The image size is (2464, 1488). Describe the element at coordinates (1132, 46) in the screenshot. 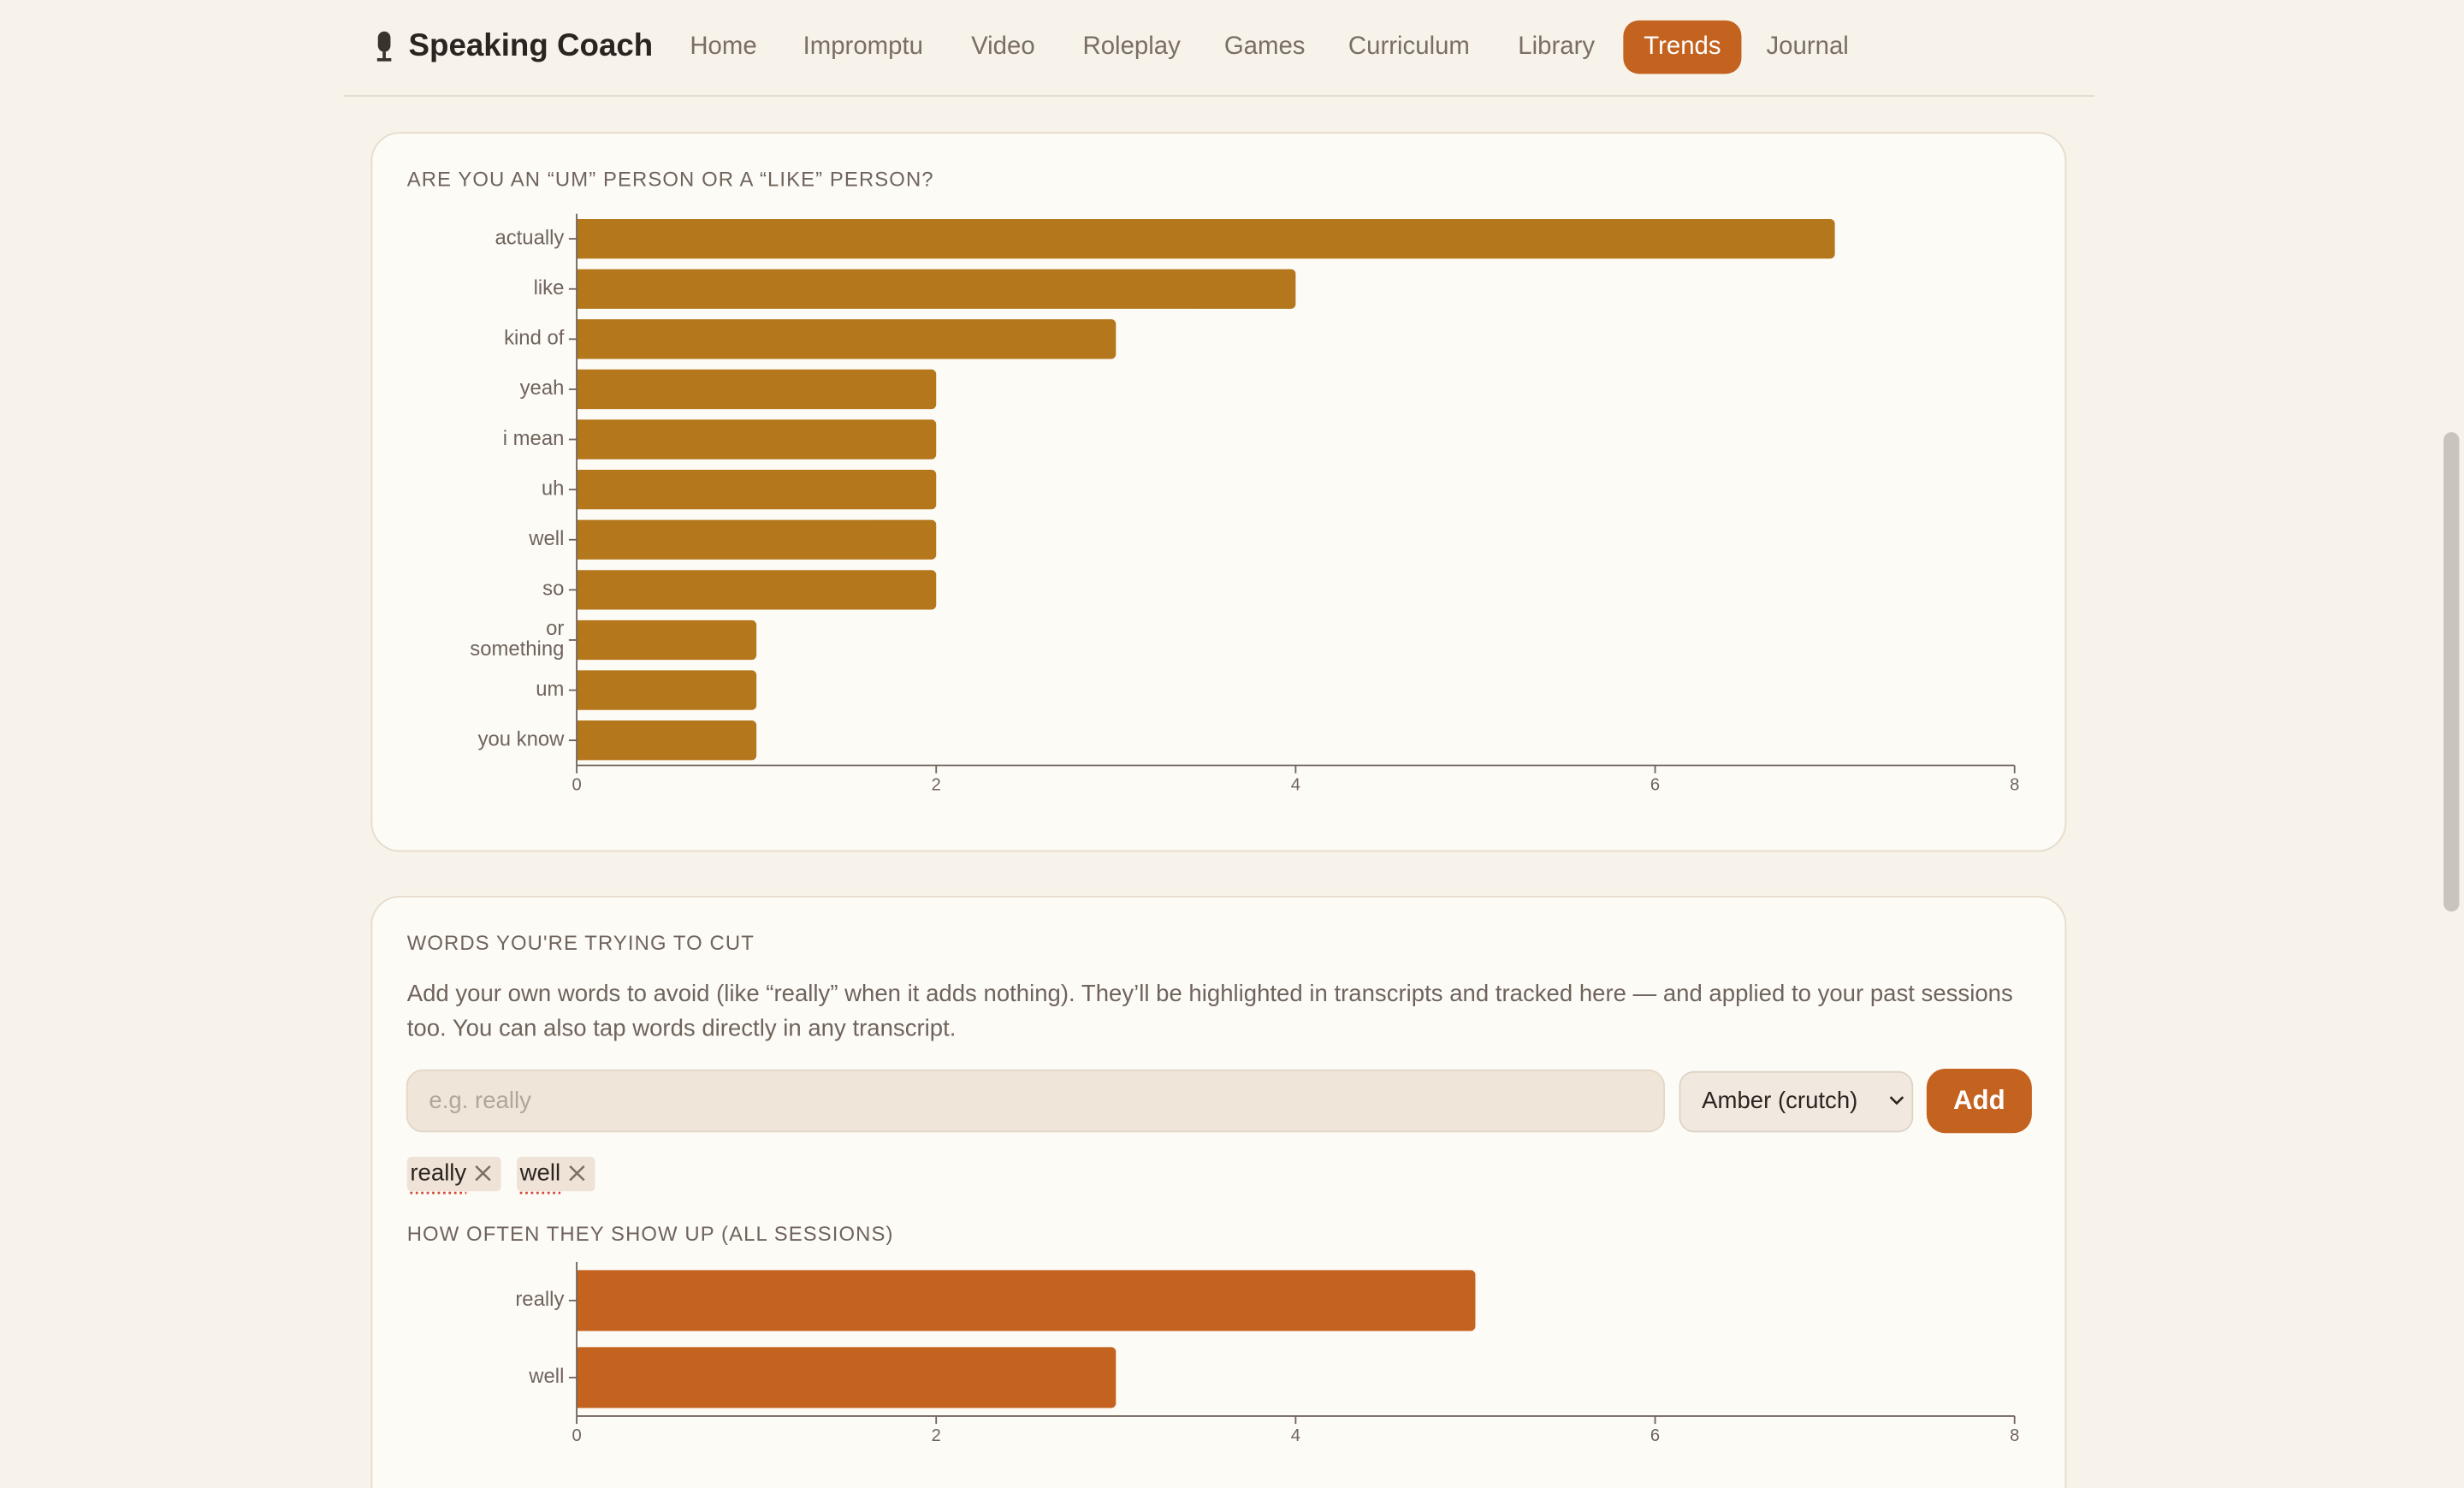

I see `nav-item: Roleplay` at that location.